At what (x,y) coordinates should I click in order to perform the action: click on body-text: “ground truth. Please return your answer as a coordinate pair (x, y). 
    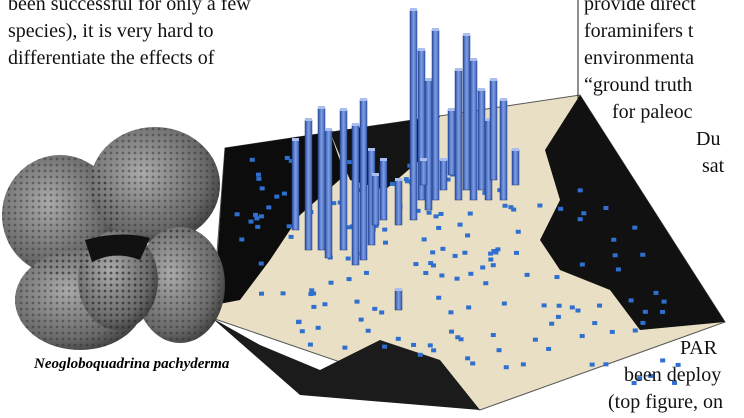
    Looking at the image, I should click on (638, 85).